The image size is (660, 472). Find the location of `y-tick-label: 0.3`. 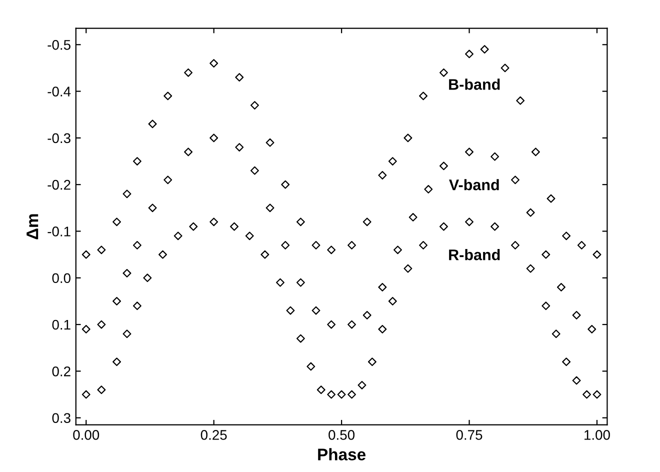

y-tick-label: 0.3 is located at coordinates (61, 418).